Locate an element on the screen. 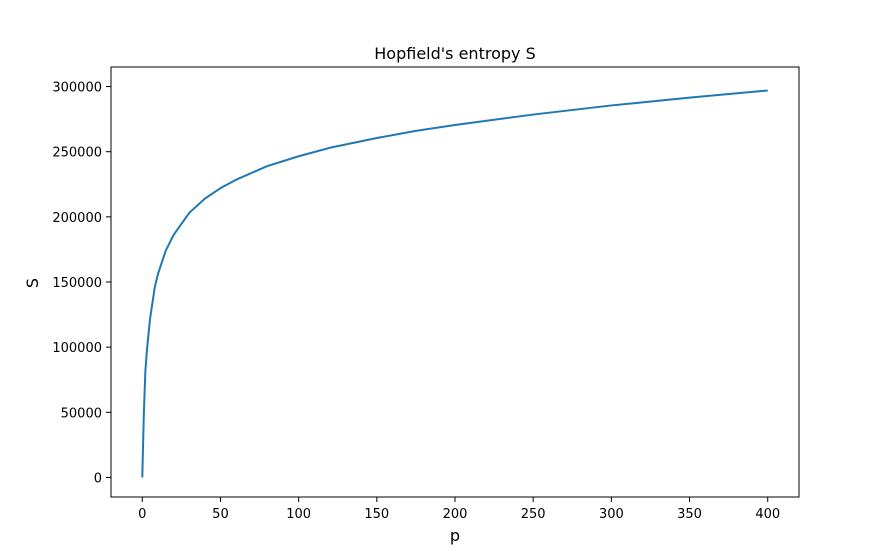 The height and width of the screenshot is (559, 888). y-axis-label: S is located at coordinates (32, 283).